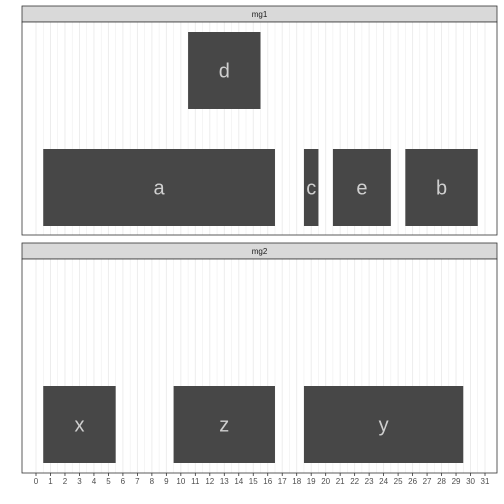  Describe the element at coordinates (369, 481) in the screenshot. I see `x-tick-label: 23` at that location.